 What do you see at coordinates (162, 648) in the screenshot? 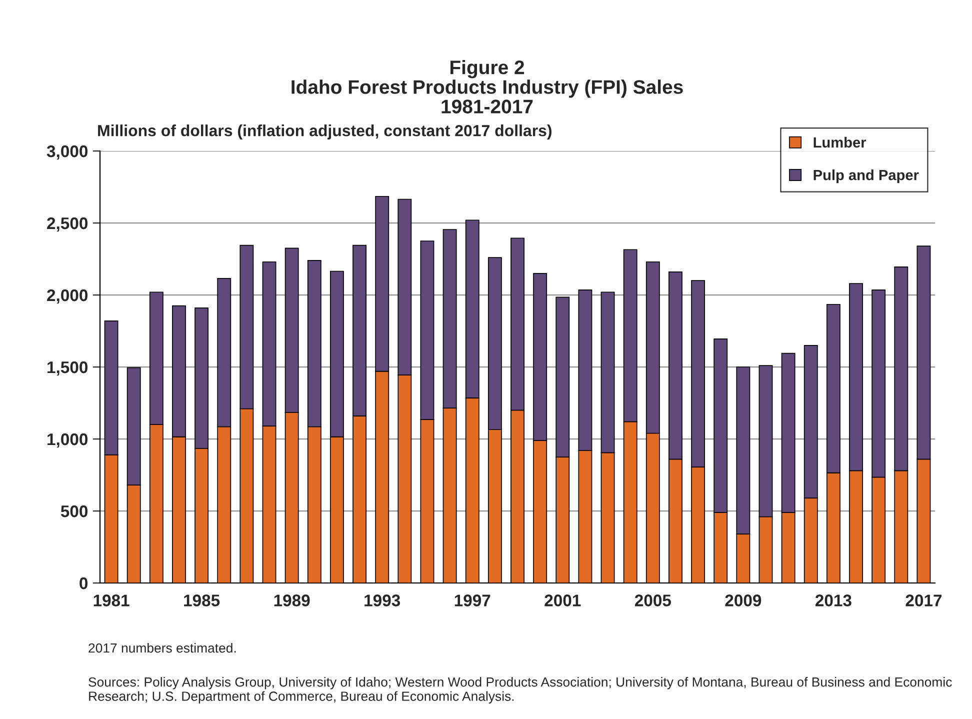
I see `text: 2017 numbers estimated.` at bounding box center [162, 648].